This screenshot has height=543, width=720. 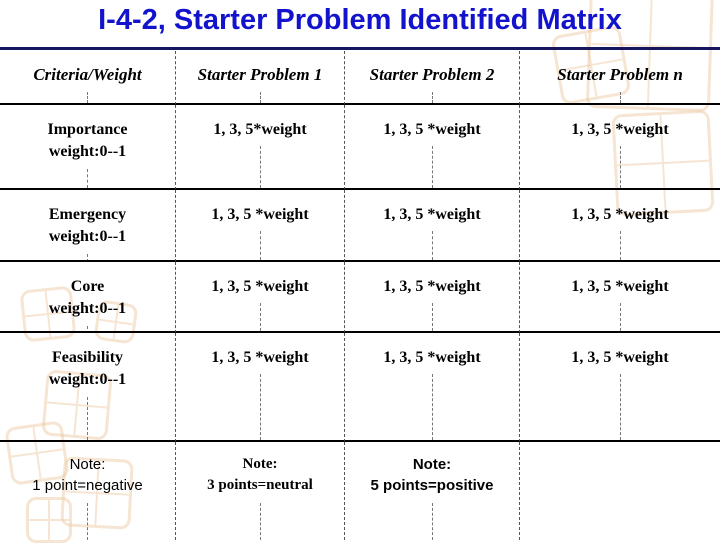 I want to click on column-header-label: Starter Problem n, so click(x=620, y=74).